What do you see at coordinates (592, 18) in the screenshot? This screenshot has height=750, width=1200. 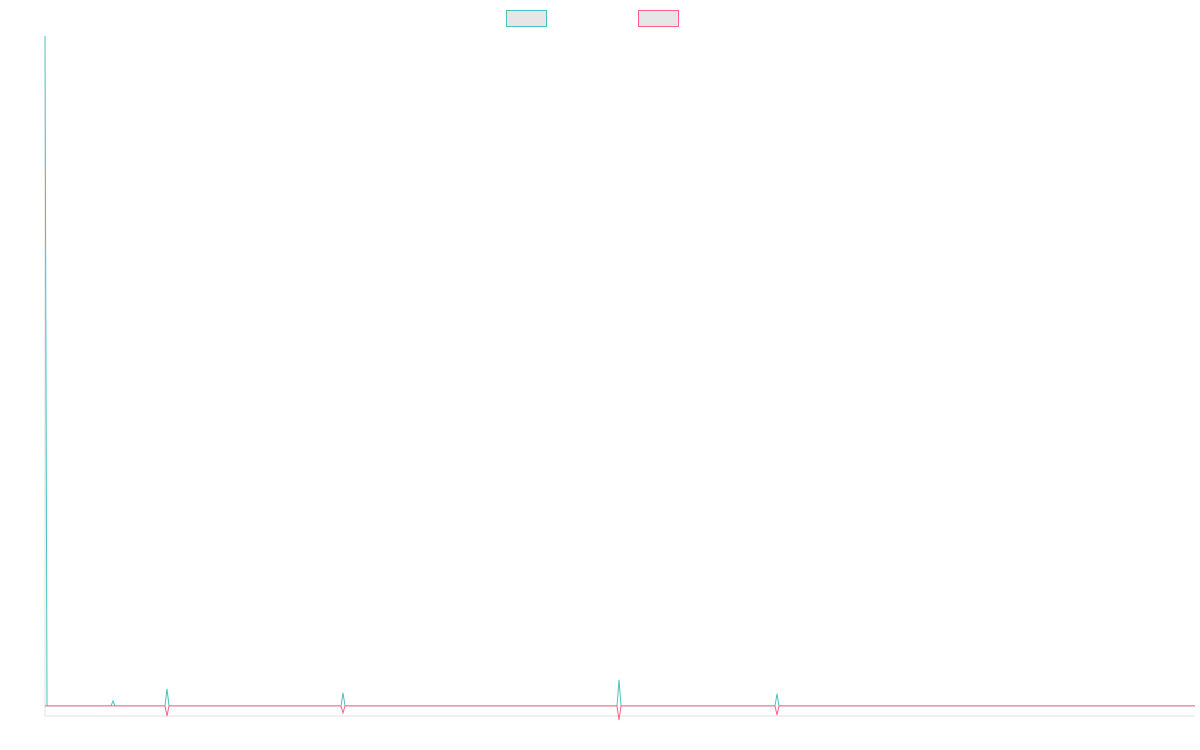 I see `legend` at bounding box center [592, 18].